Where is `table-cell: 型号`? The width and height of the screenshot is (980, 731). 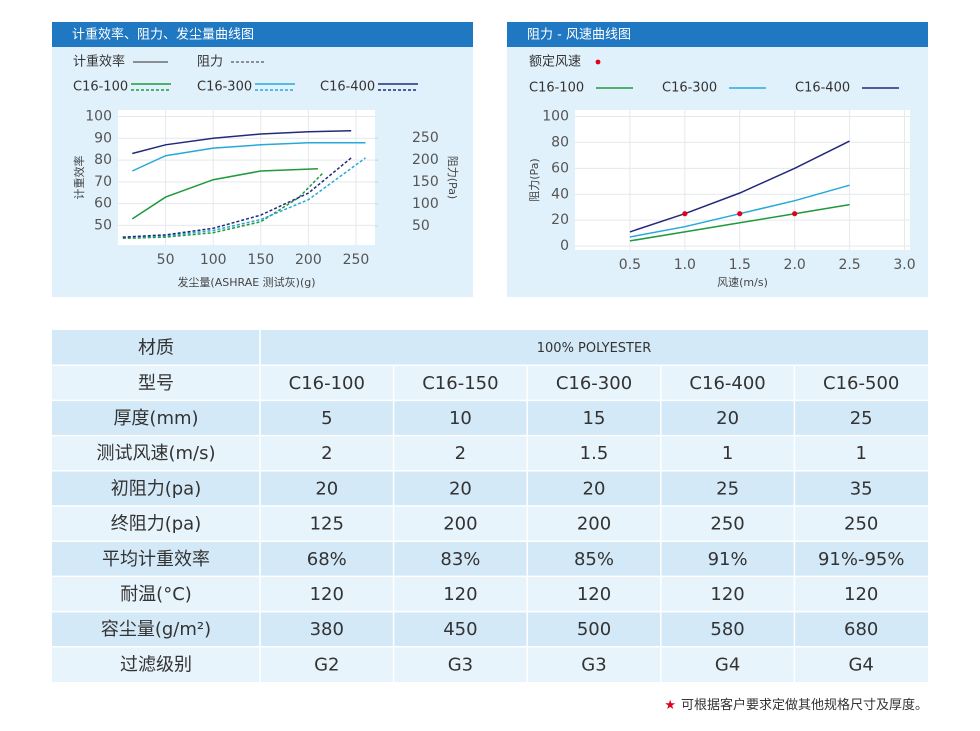
table-cell: 型号 is located at coordinates (156, 383).